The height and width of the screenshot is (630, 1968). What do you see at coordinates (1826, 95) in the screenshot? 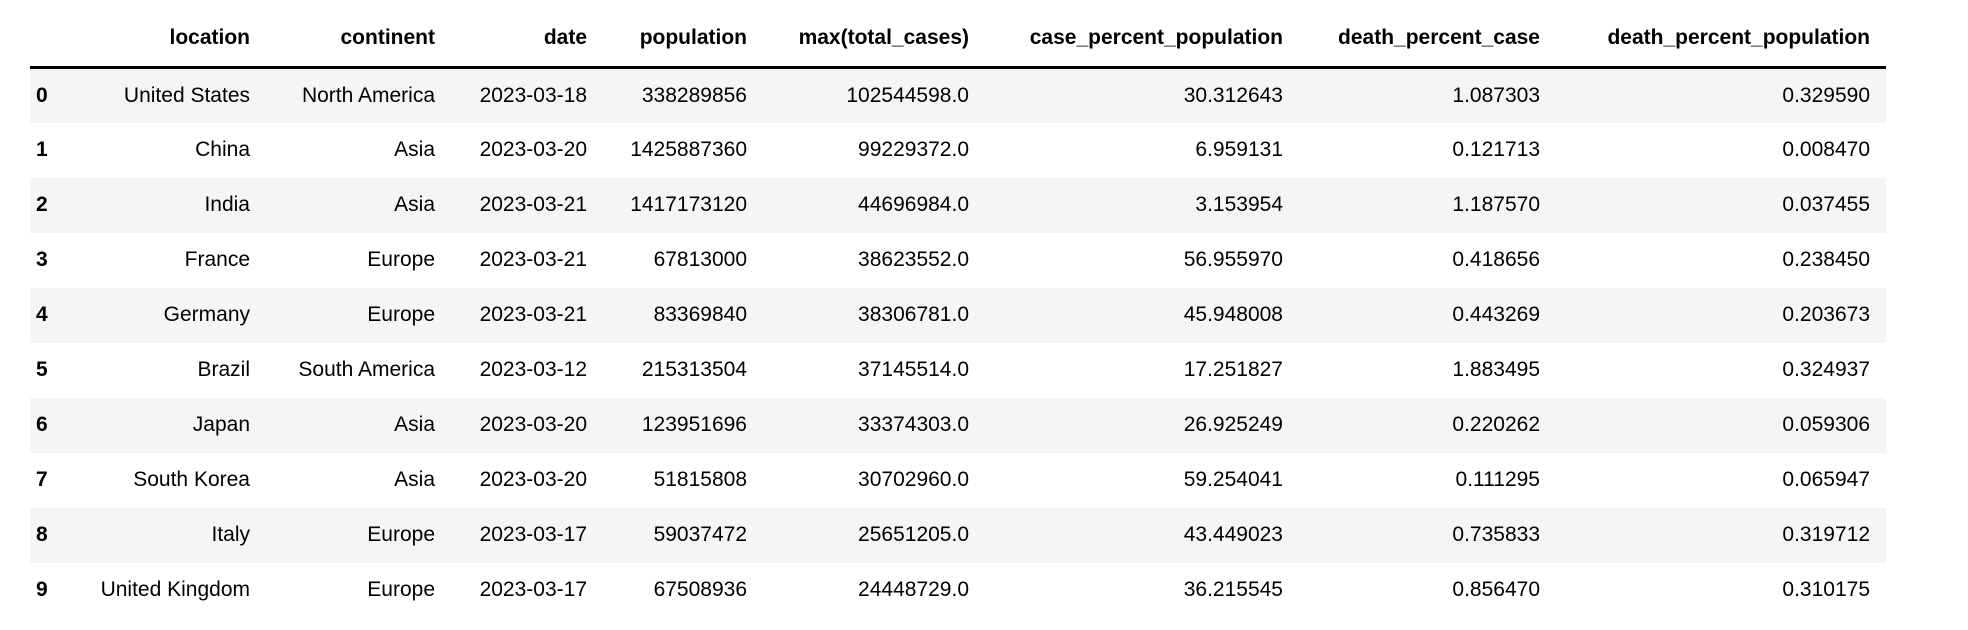
I see `table-cell: 0.329590` at bounding box center [1826, 95].